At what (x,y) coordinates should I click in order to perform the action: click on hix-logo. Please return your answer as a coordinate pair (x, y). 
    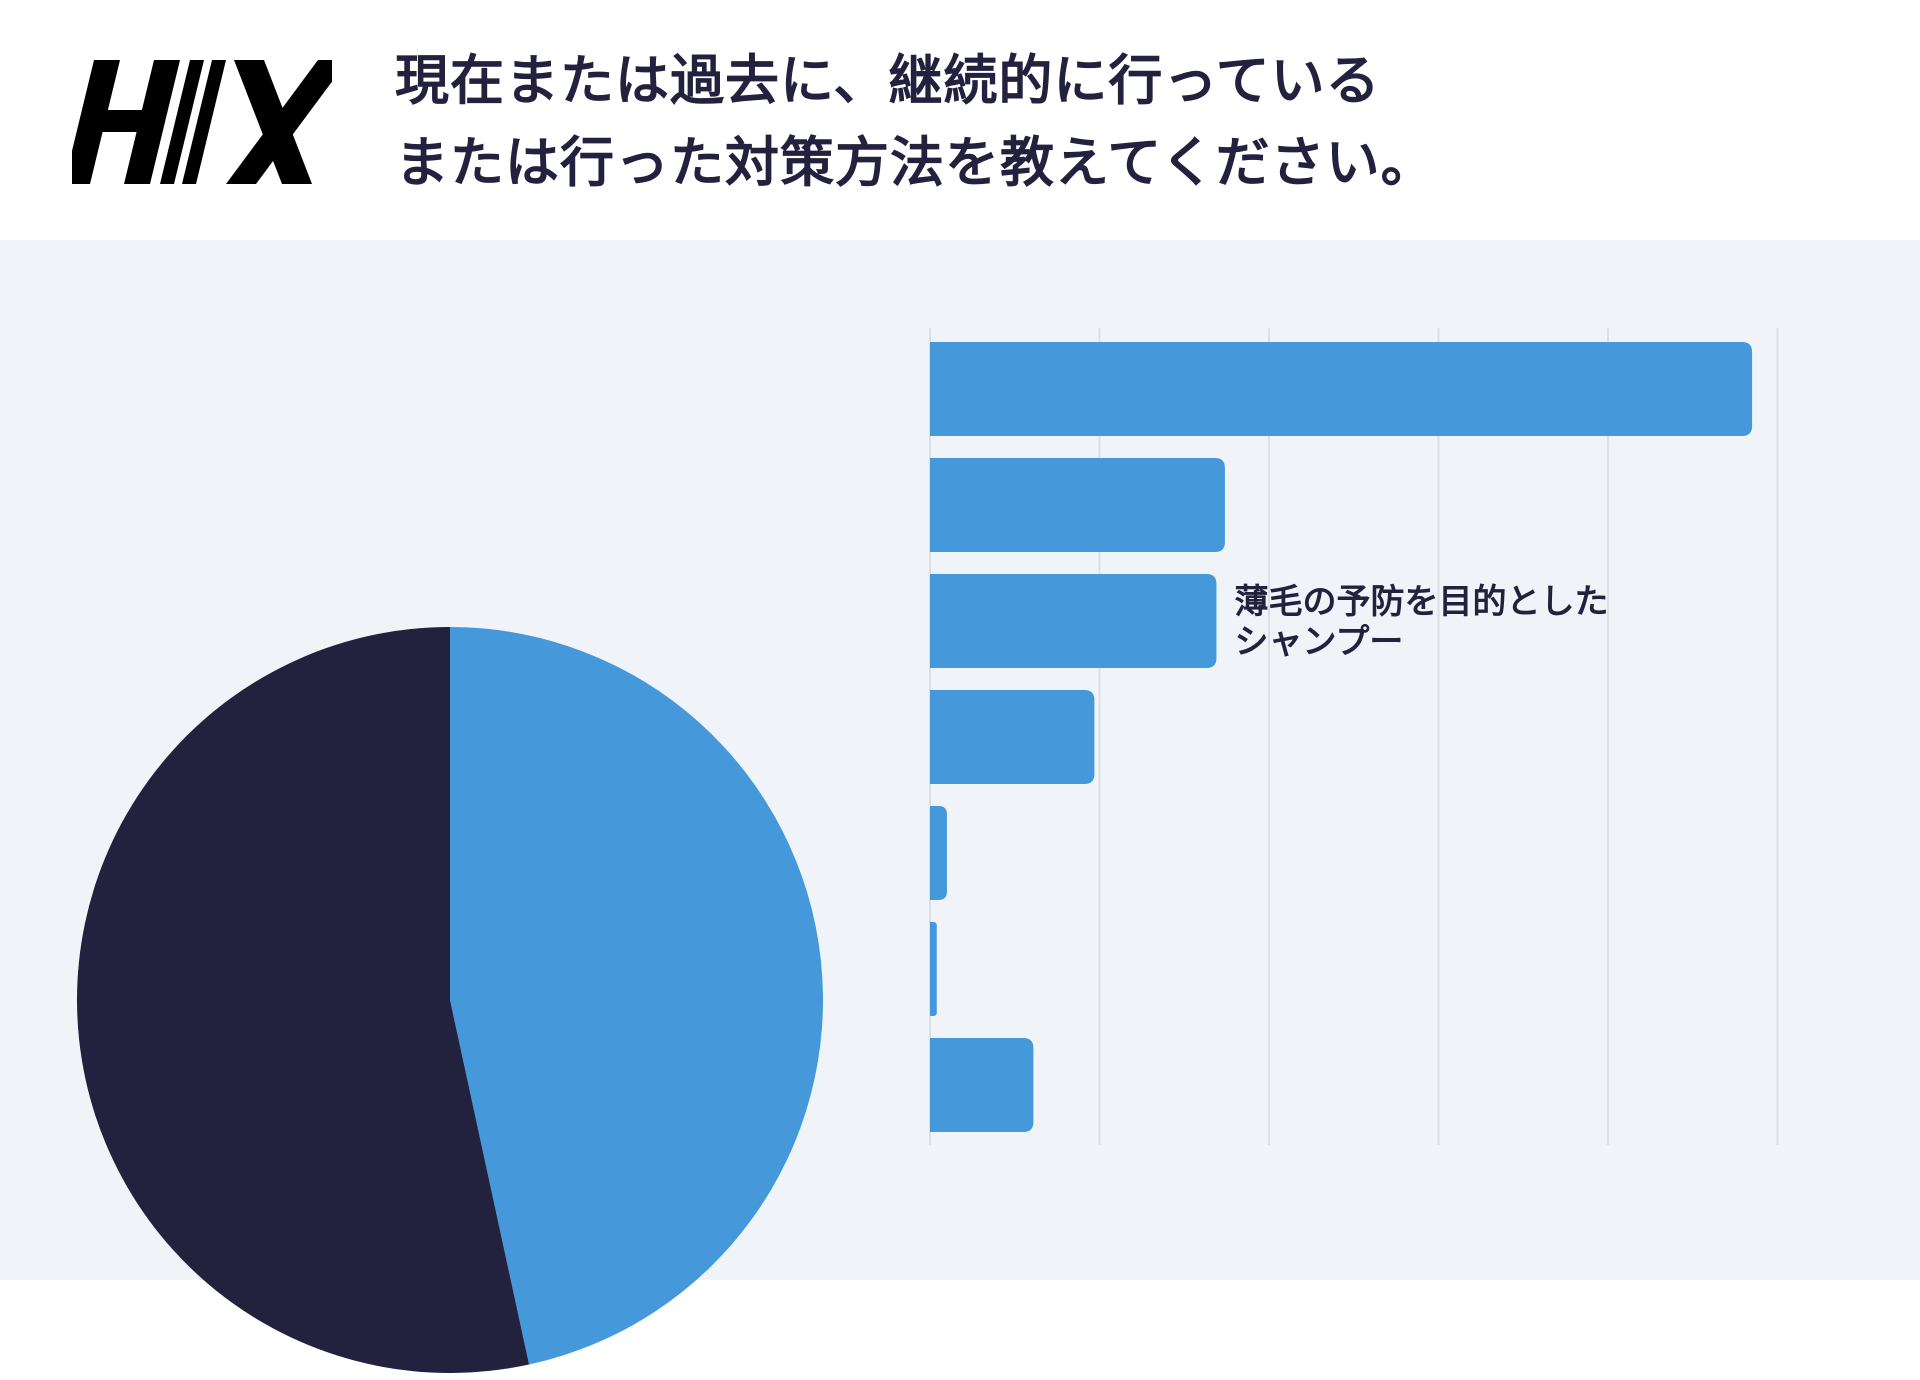
    Looking at the image, I should click on (202, 122).